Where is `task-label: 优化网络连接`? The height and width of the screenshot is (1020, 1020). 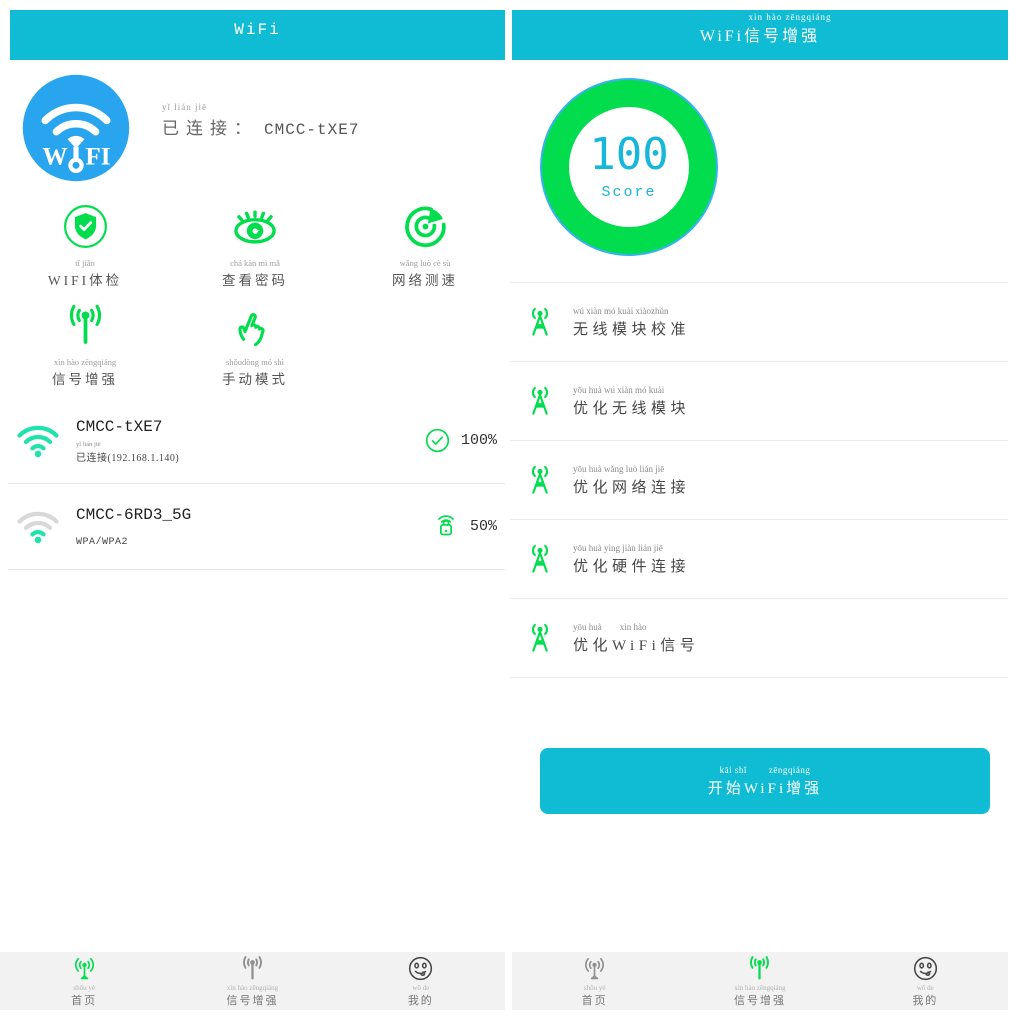
task-label: 优化网络连接 is located at coordinates (632, 487).